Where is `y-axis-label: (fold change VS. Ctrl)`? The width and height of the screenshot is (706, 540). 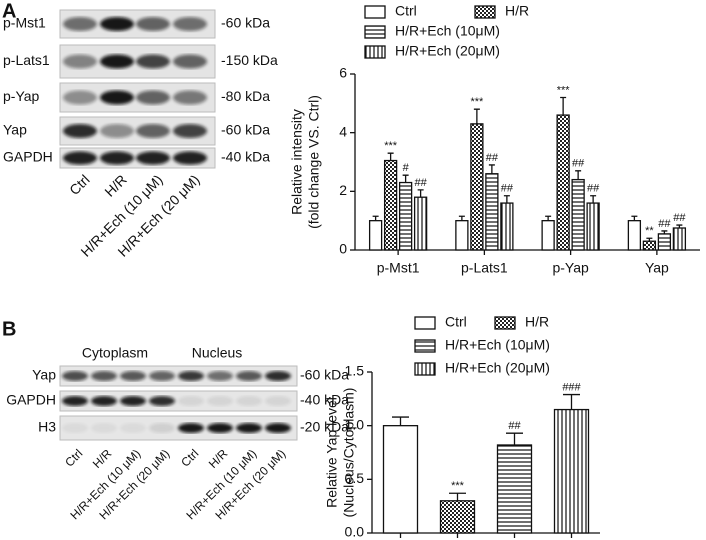 y-axis-label: (fold change VS. Ctrl) is located at coordinates (314, 162).